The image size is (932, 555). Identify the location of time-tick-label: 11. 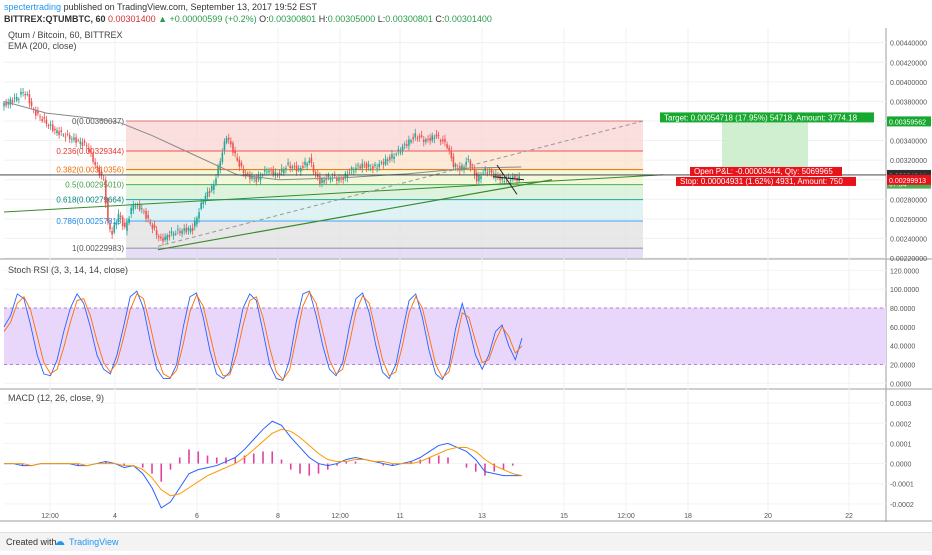
(399, 516).